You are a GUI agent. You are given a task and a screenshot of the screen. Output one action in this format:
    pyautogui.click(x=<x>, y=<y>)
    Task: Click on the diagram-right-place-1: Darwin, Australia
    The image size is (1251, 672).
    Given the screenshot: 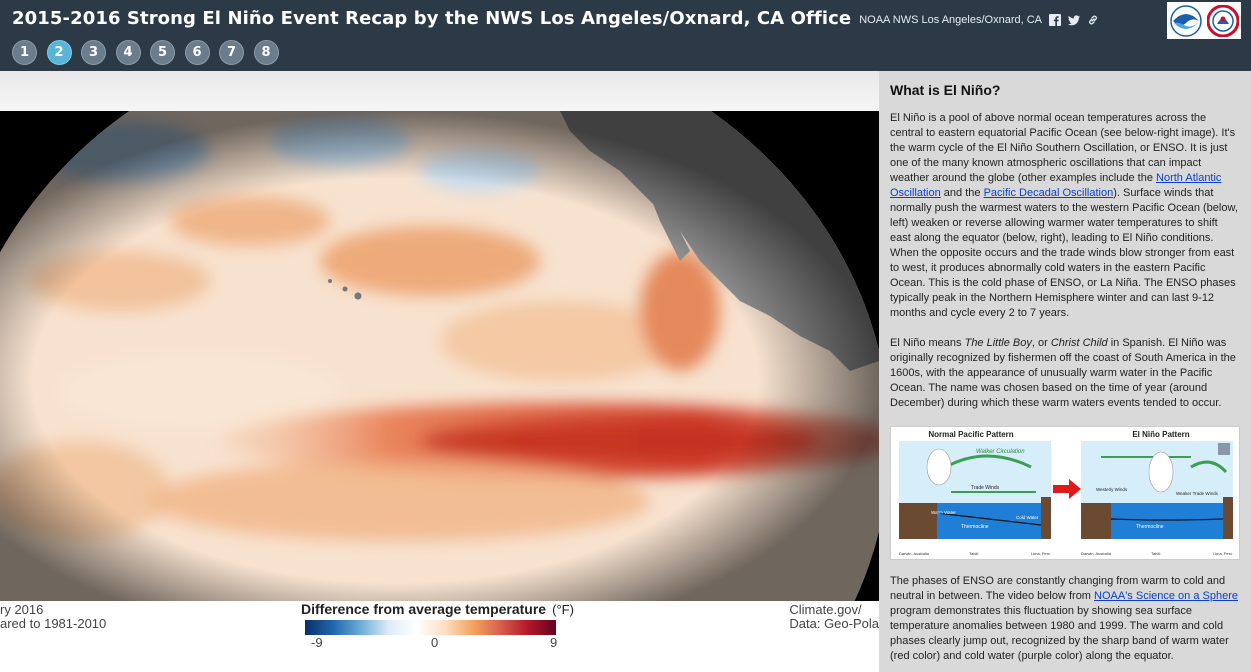 What is the action you would take?
    pyautogui.click(x=1096, y=553)
    